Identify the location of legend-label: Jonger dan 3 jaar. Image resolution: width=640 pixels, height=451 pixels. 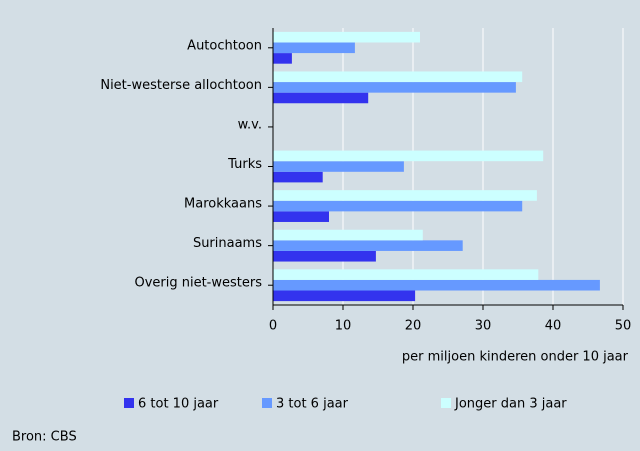
(510, 404).